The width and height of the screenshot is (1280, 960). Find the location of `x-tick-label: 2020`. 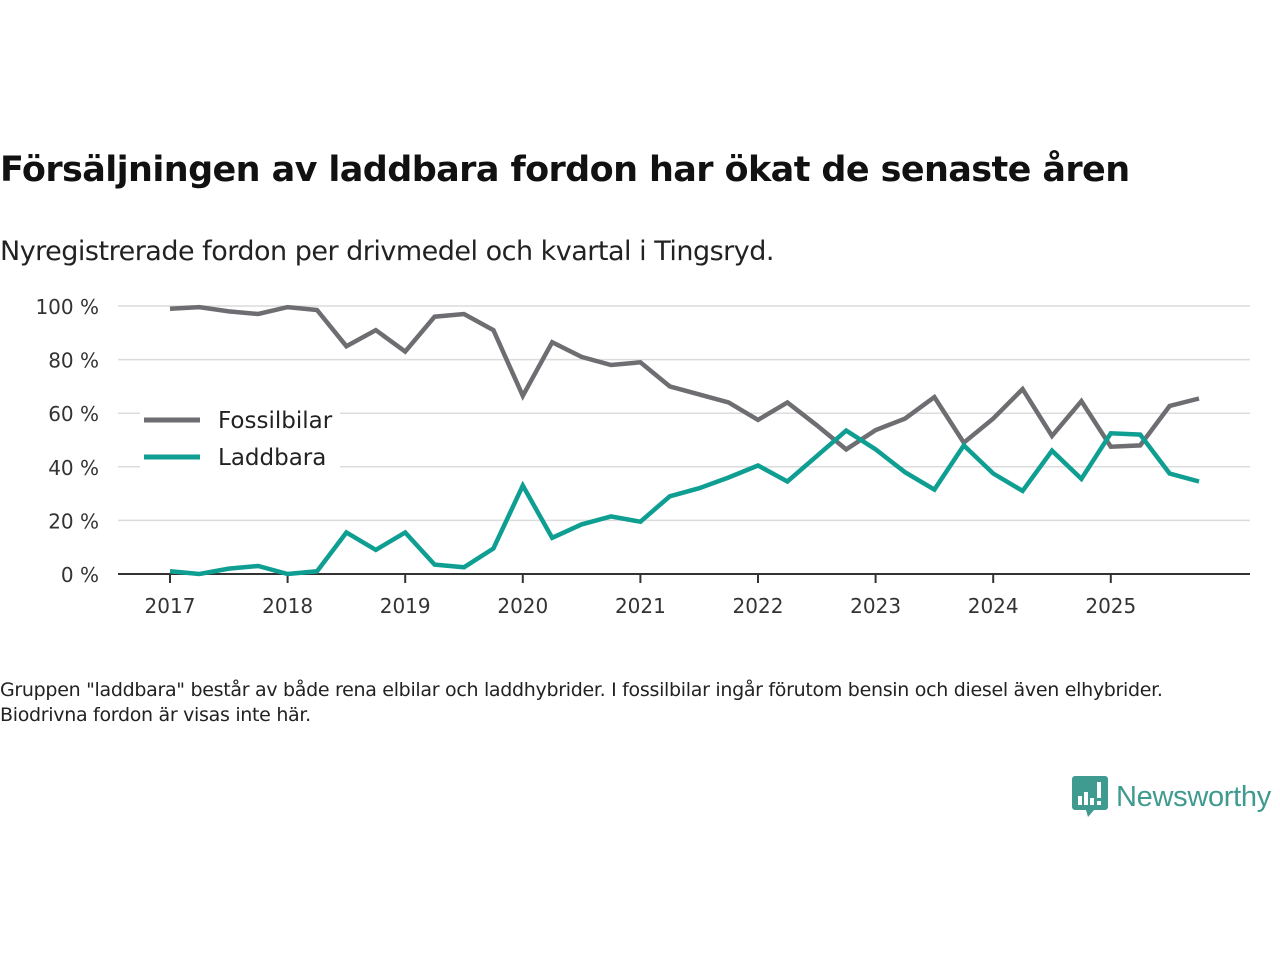

x-tick-label: 2020 is located at coordinates (522, 606).